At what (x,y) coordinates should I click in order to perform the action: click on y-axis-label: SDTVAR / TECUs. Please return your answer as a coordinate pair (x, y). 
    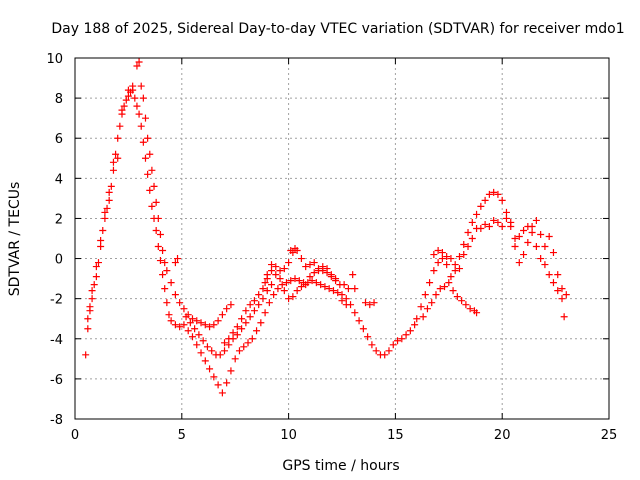
    Looking at the image, I should click on (15, 239).